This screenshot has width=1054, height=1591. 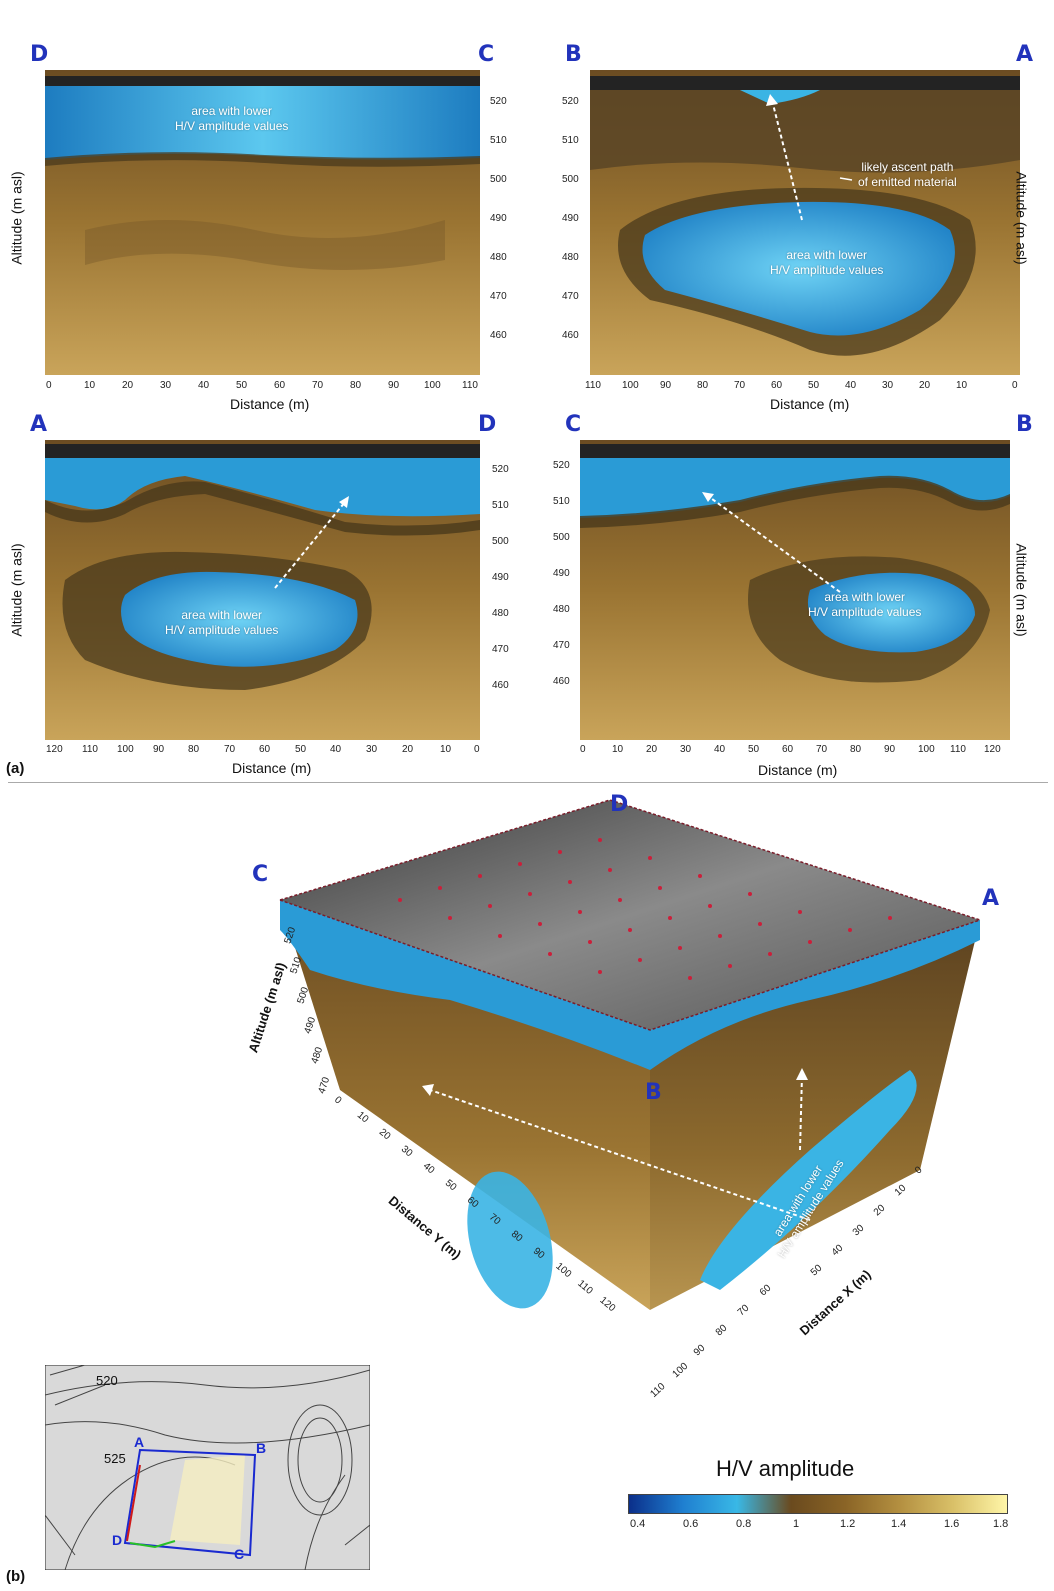 I want to click on colorbar-tick: 1.2, so click(x=848, y=1524).